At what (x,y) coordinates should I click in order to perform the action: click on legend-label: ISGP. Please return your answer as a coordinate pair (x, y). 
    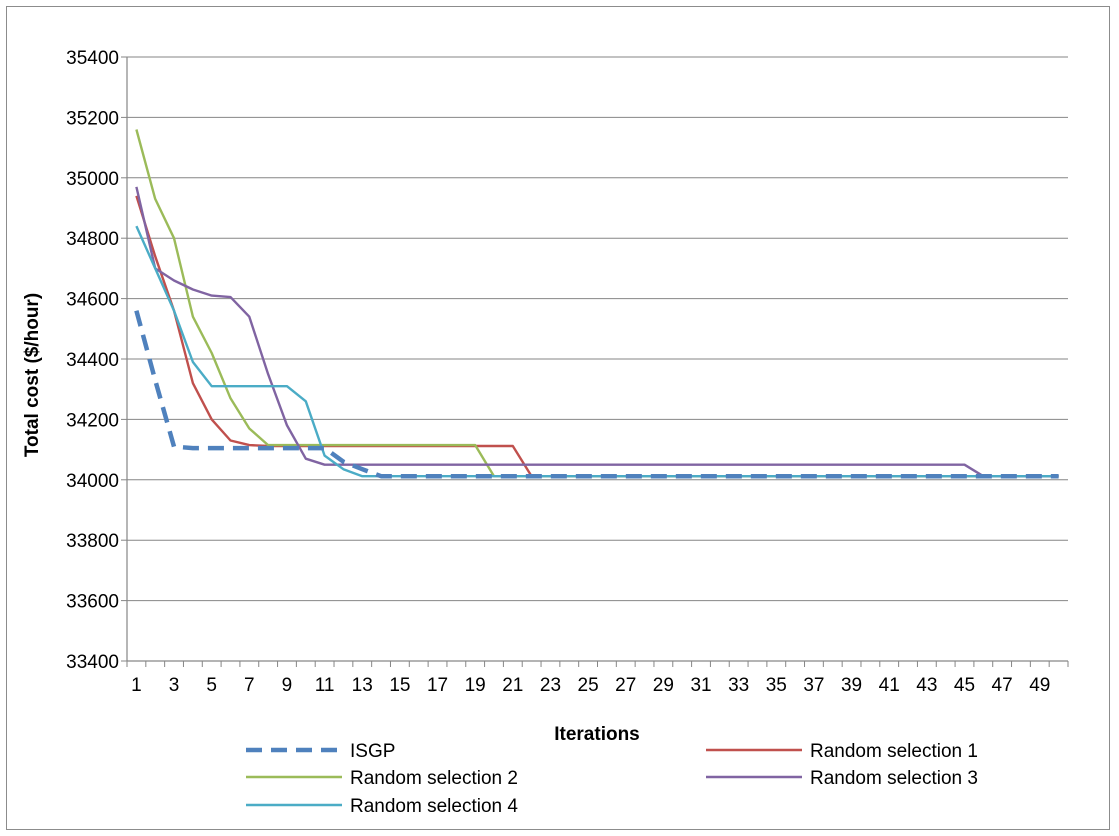
    Looking at the image, I should click on (372, 751).